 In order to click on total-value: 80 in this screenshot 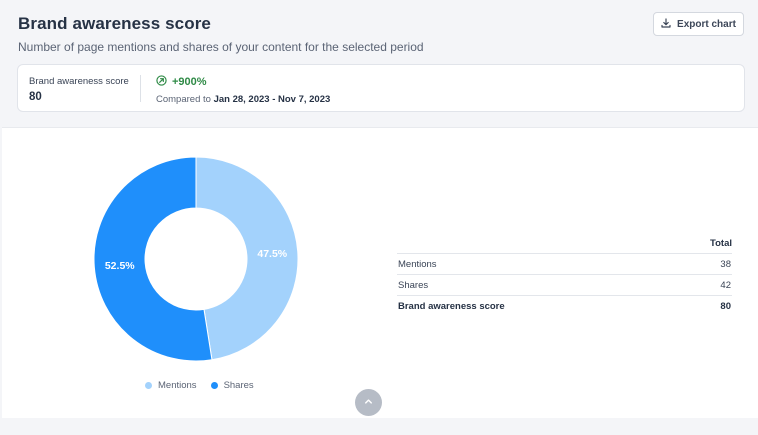, I will do `click(703, 305)`.